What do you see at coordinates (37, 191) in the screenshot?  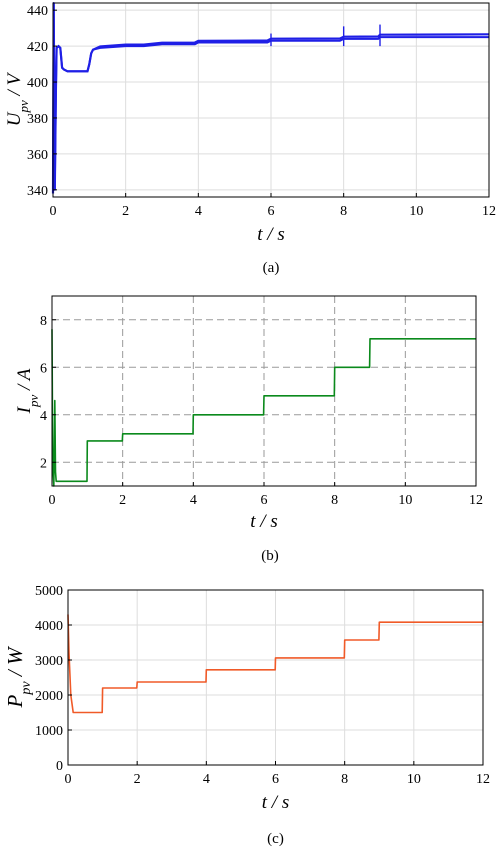 I see `y-tick-label: 340` at bounding box center [37, 191].